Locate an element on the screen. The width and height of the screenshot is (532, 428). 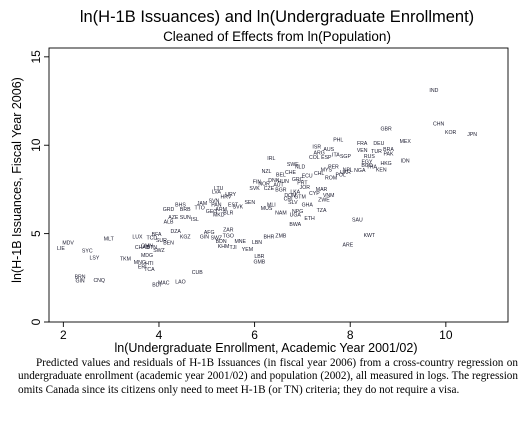
data-point-label: BHR is located at coordinates (268, 238).